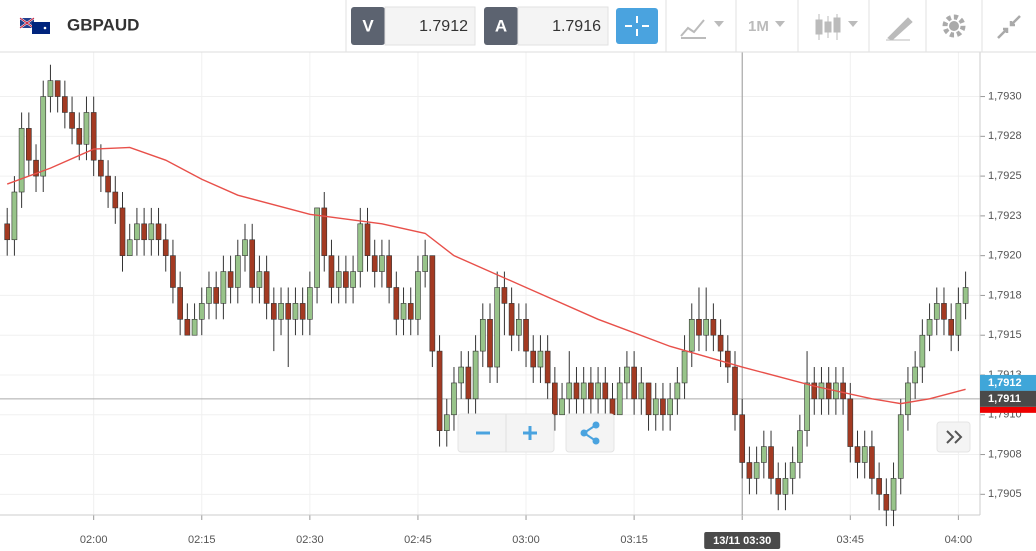 This screenshot has width=1036, height=551. I want to click on x-tick-label: 02:30, so click(310, 540).